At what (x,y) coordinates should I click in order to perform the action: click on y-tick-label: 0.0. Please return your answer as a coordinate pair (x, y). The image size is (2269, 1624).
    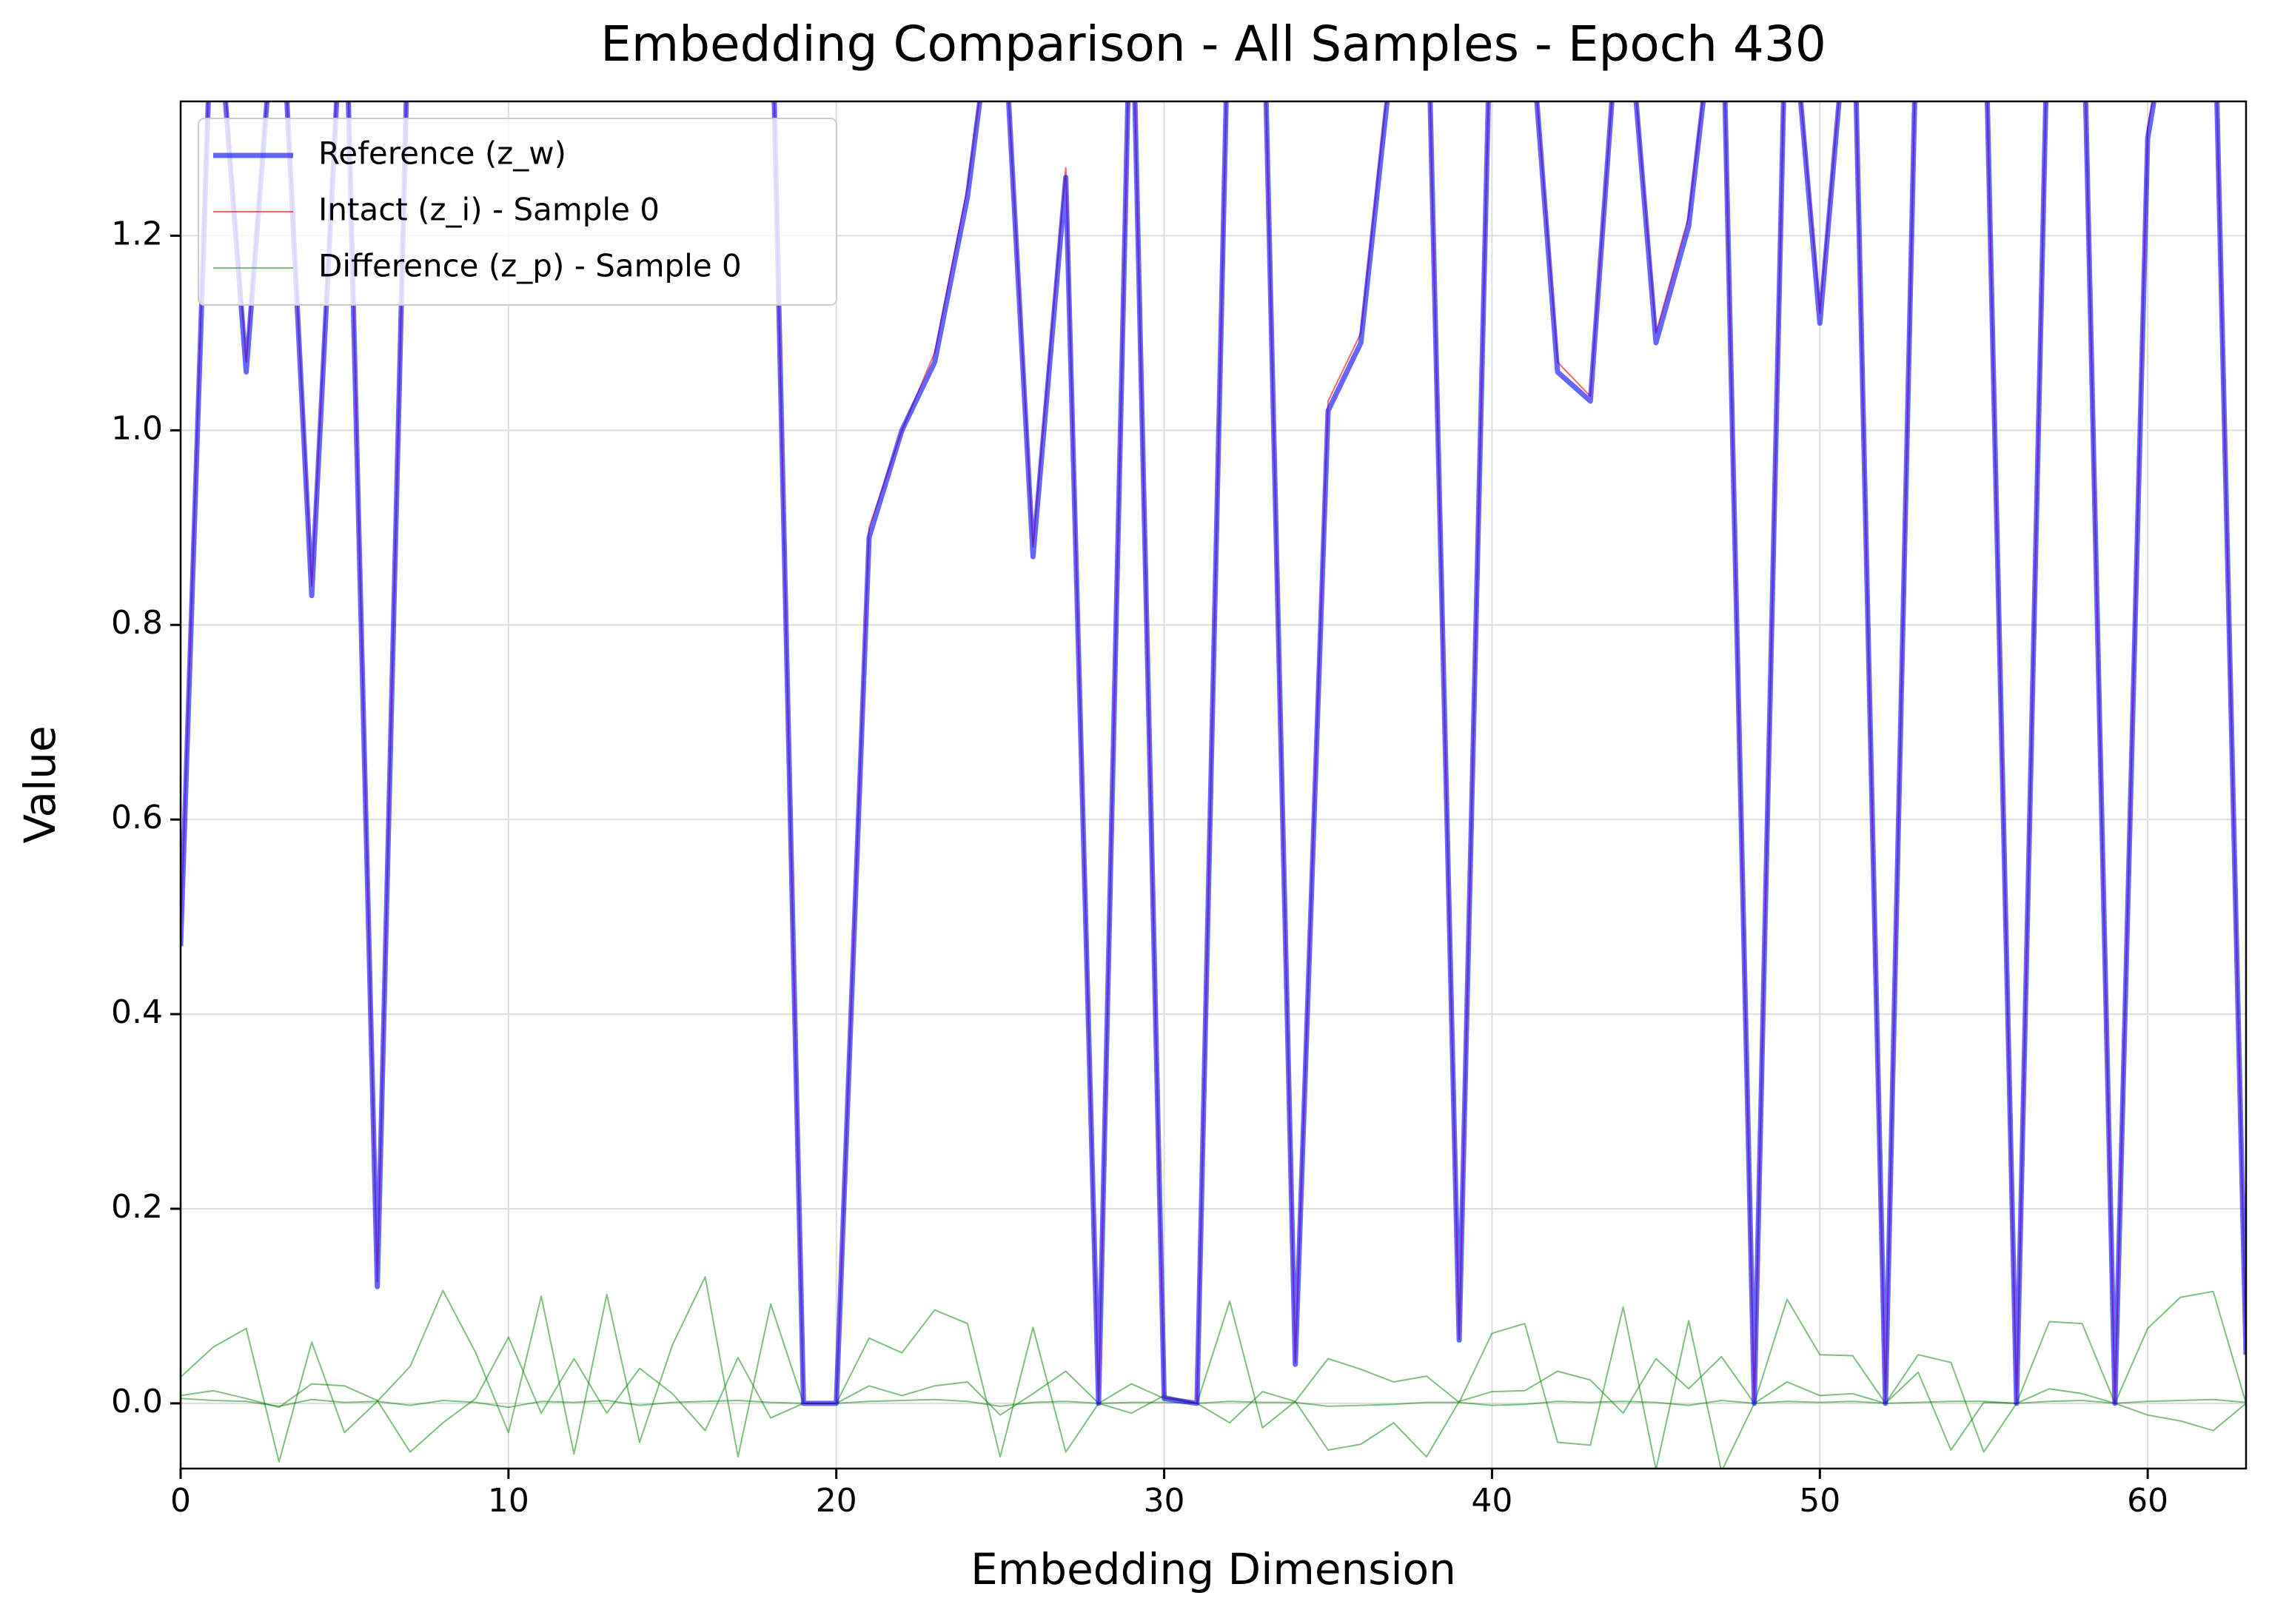
    Looking at the image, I should click on (137, 1401).